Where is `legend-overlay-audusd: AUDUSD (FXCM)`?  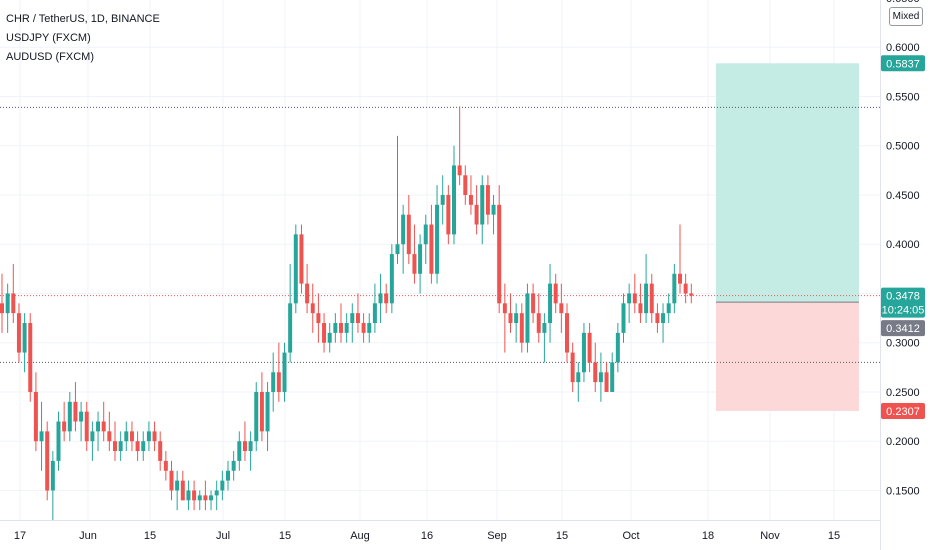 legend-overlay-audusd: AUDUSD (FXCM) is located at coordinates (50, 57).